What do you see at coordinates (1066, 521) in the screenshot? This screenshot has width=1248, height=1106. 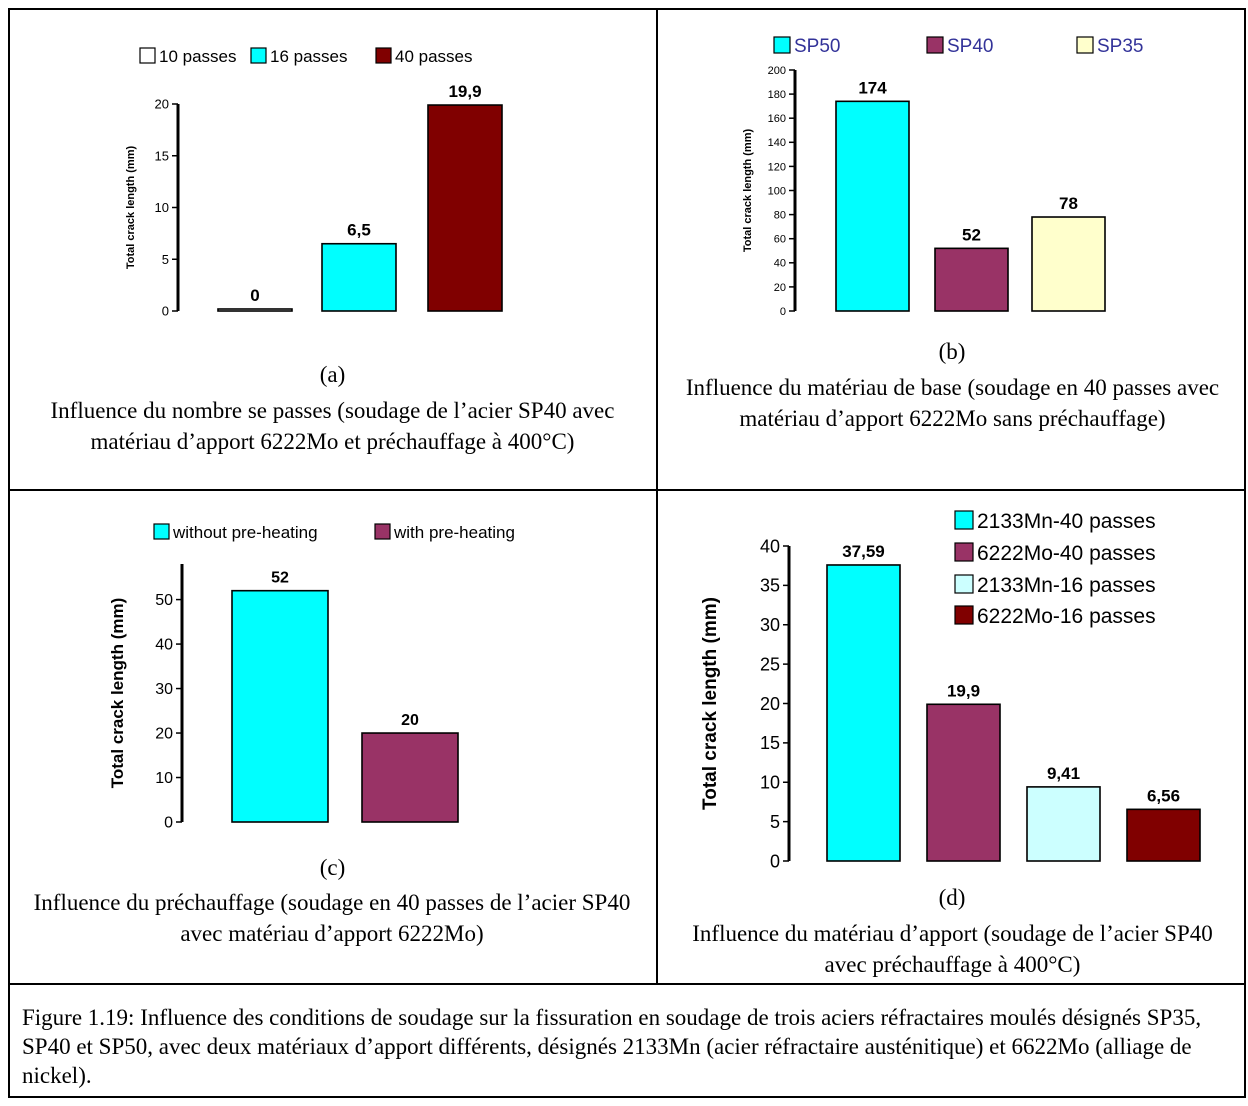 I see `legend-label: 2133Mn-40 passes` at bounding box center [1066, 521].